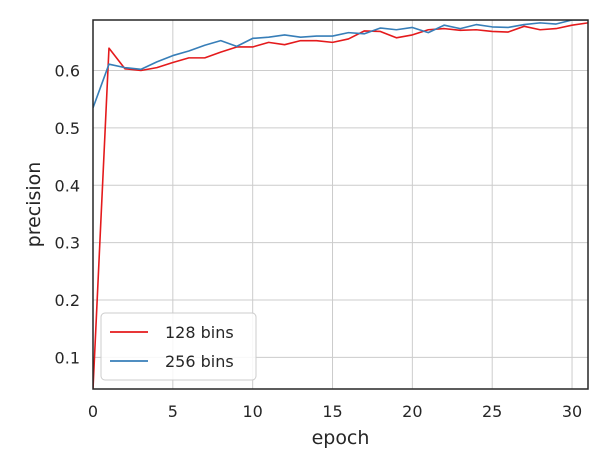 The width and height of the screenshot is (608, 470). Describe the element at coordinates (173, 411) in the screenshot. I see `x-tick-label: 5` at that location.